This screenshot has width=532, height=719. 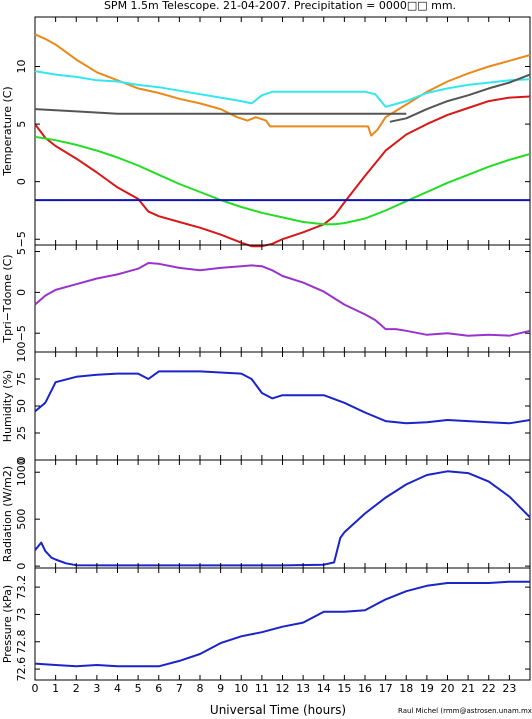 What do you see at coordinates (465, 711) in the screenshot?
I see `credit-text: Raul Michel (rmm@astrosen.unam.mx)` at bounding box center [465, 711].